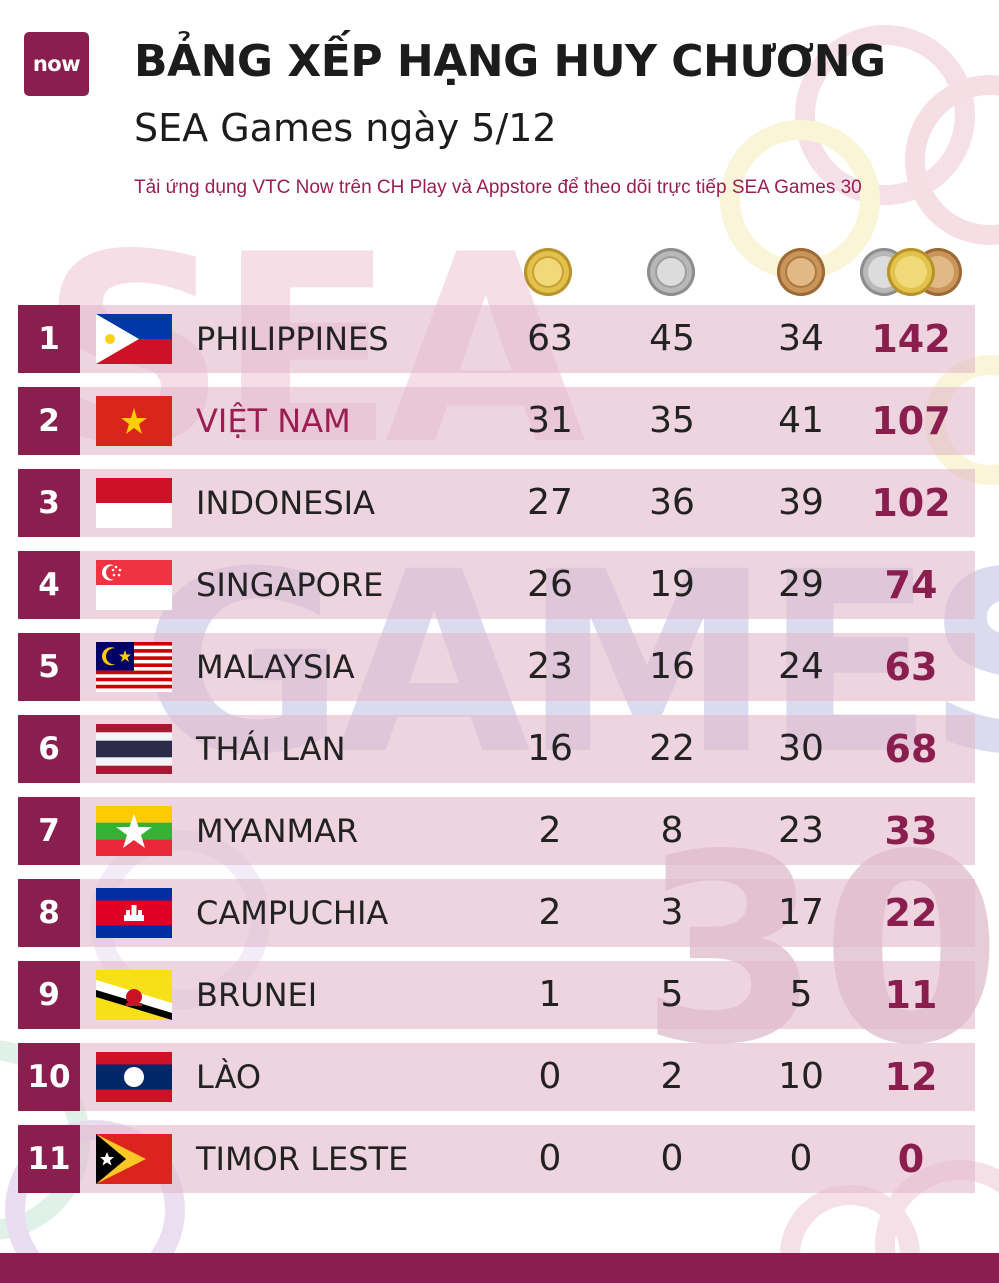 This screenshot has height=1283, width=999. What do you see at coordinates (550, 666) in the screenshot?
I see `gold-count: 23` at bounding box center [550, 666].